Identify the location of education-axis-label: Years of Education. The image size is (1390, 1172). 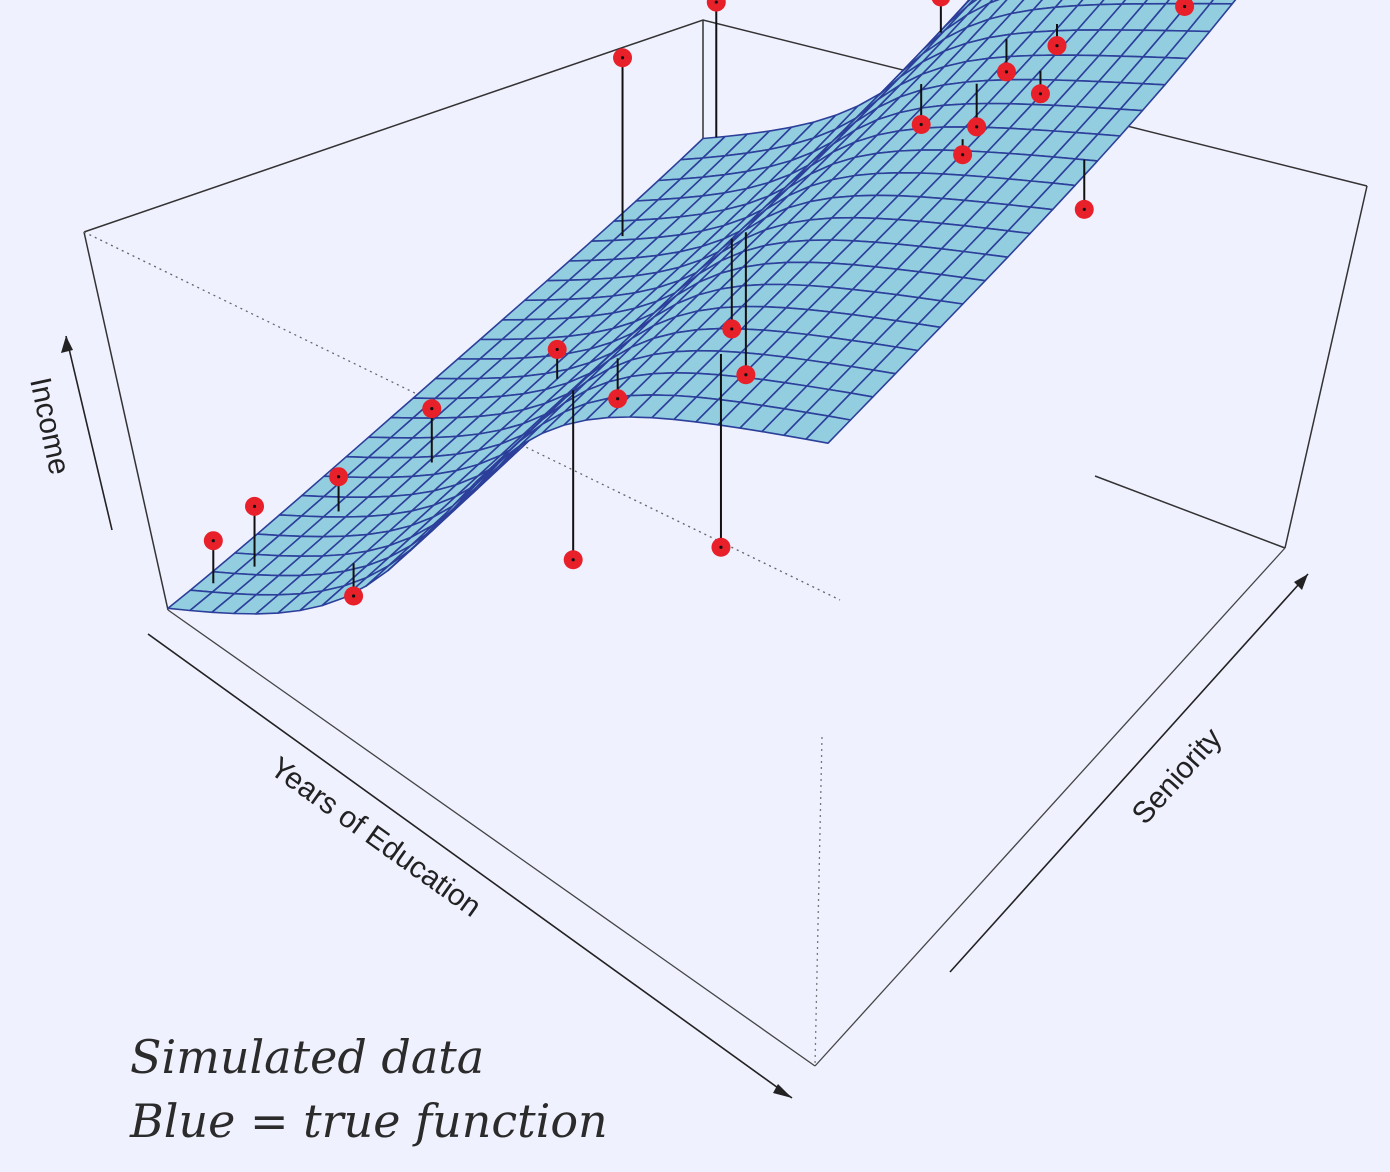
(375, 837).